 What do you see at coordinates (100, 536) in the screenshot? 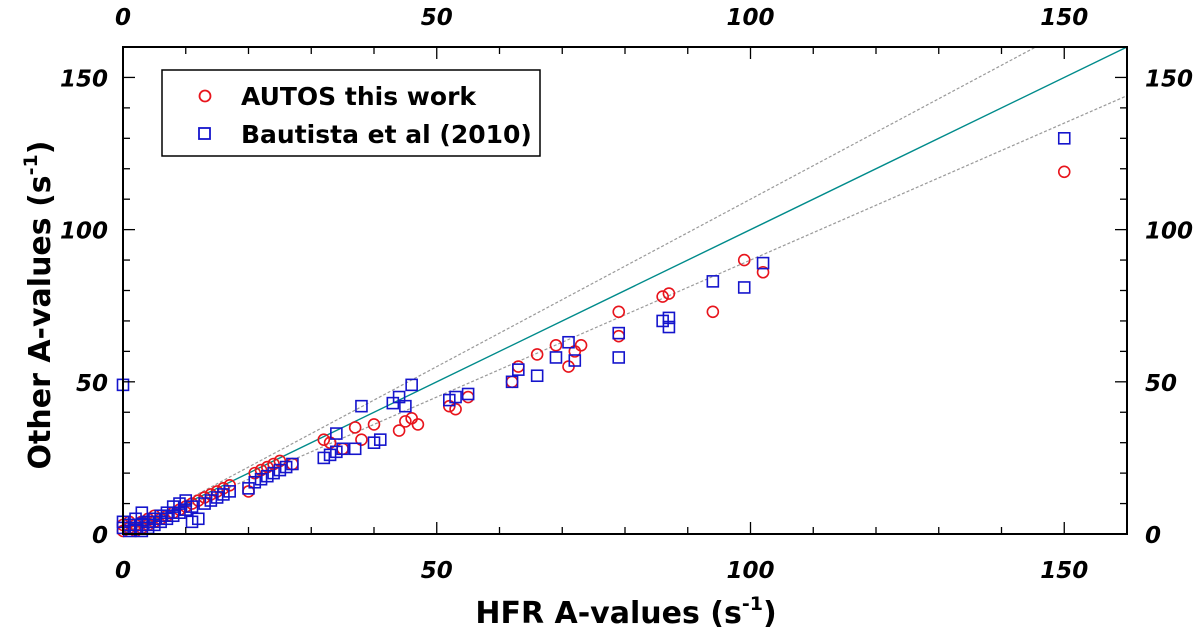
I see `y-tick-label-left: 0` at bounding box center [100, 536].